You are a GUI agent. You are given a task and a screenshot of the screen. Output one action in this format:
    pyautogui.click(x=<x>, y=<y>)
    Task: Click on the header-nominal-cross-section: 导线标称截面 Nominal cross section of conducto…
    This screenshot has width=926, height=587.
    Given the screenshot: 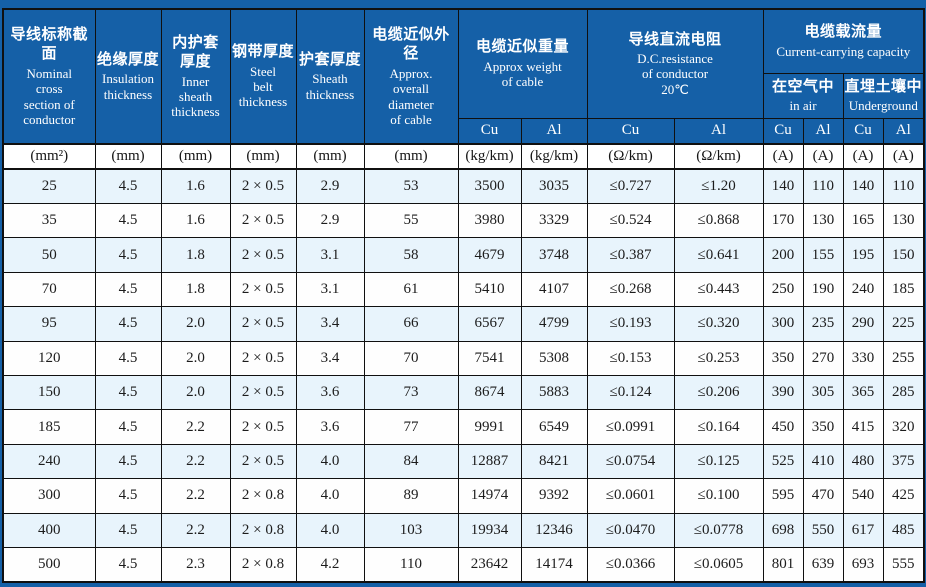 What is the action you would take?
    pyautogui.click(x=49, y=76)
    